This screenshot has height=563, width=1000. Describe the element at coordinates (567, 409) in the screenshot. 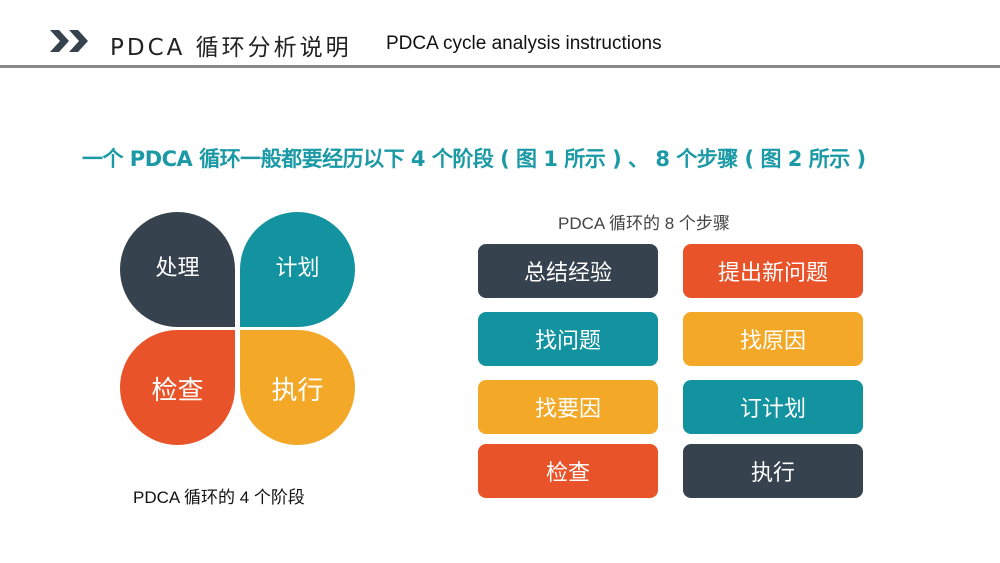

I see `step-label: 找要因` at that location.